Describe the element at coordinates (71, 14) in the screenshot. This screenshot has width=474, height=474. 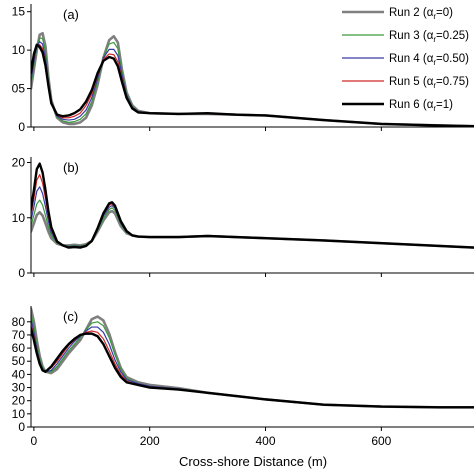
I see `panel-label: (a)` at that location.